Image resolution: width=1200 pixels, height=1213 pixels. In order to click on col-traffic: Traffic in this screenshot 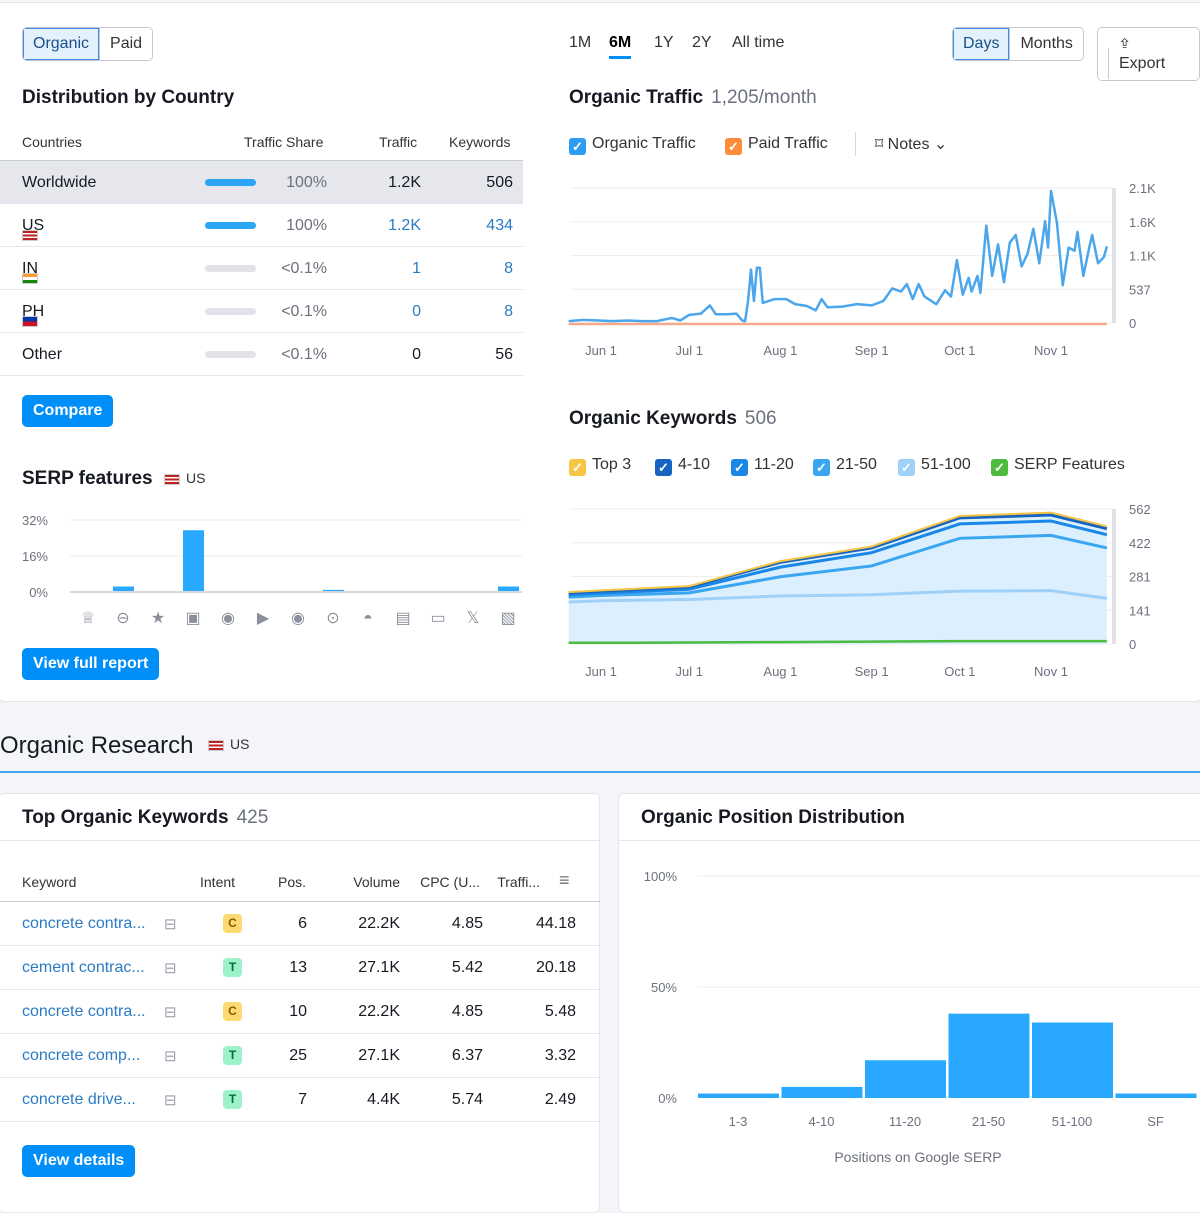, I will do `click(398, 142)`.